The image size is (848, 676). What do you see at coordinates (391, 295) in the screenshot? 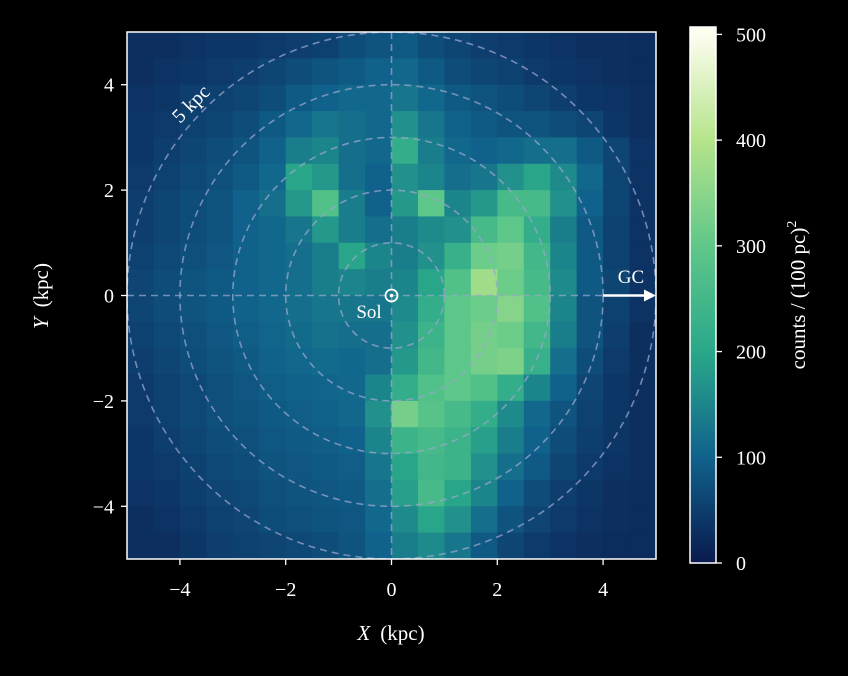
I see `sun-symbol-dot-icon` at bounding box center [391, 295].